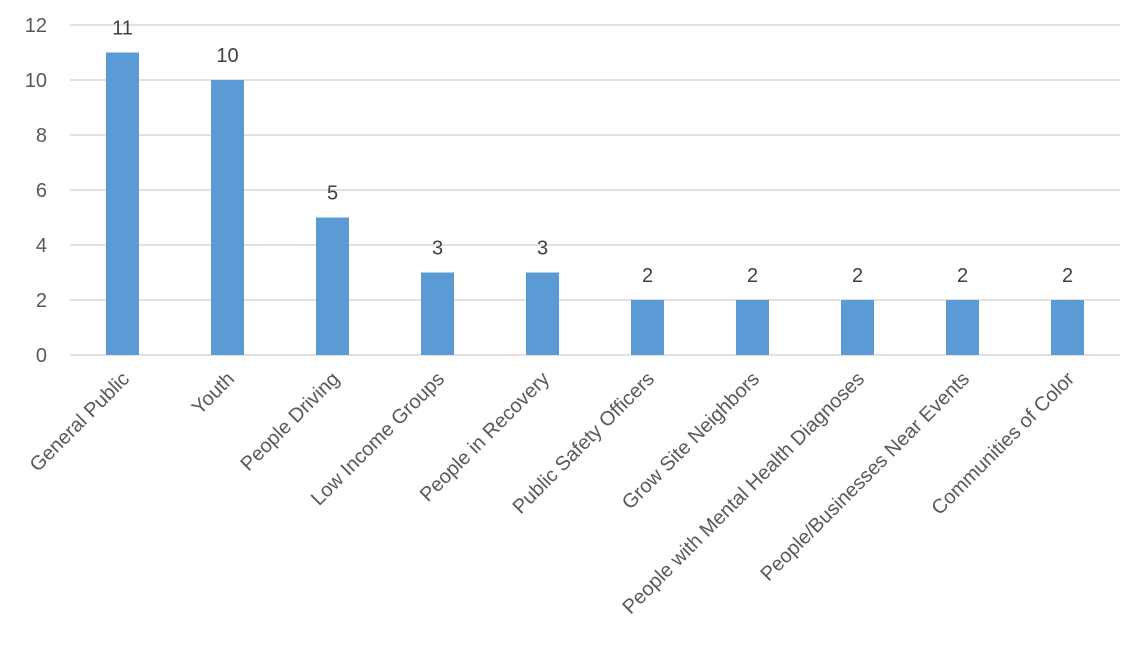 The image size is (1141, 660). Describe the element at coordinates (36, 81) in the screenshot. I see `y-tick-label: 10` at that location.